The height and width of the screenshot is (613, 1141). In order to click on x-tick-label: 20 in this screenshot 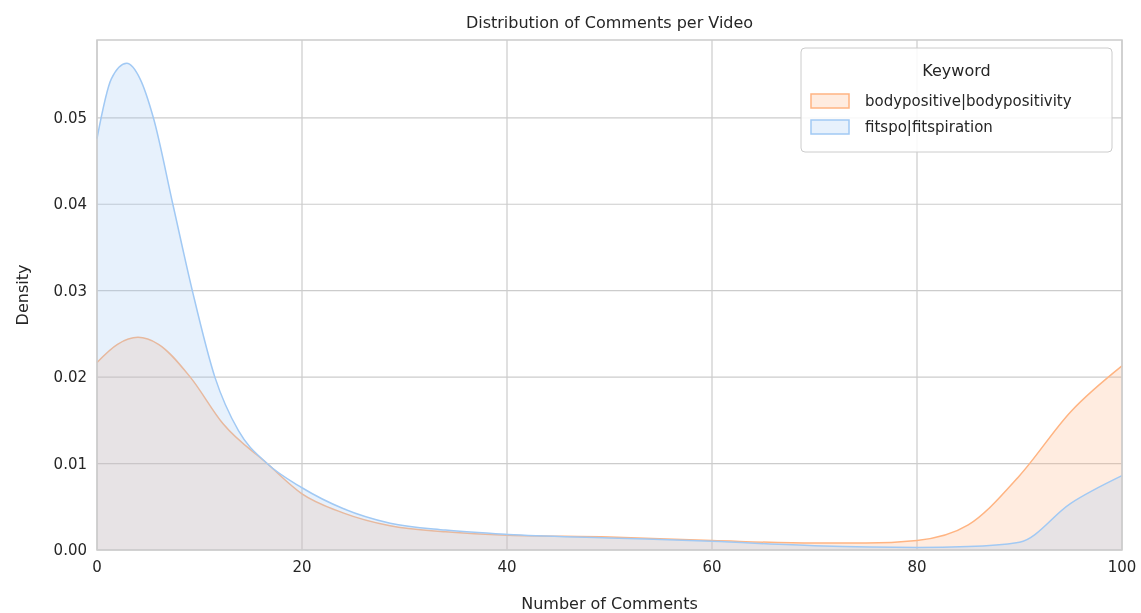, I will do `click(302, 567)`.